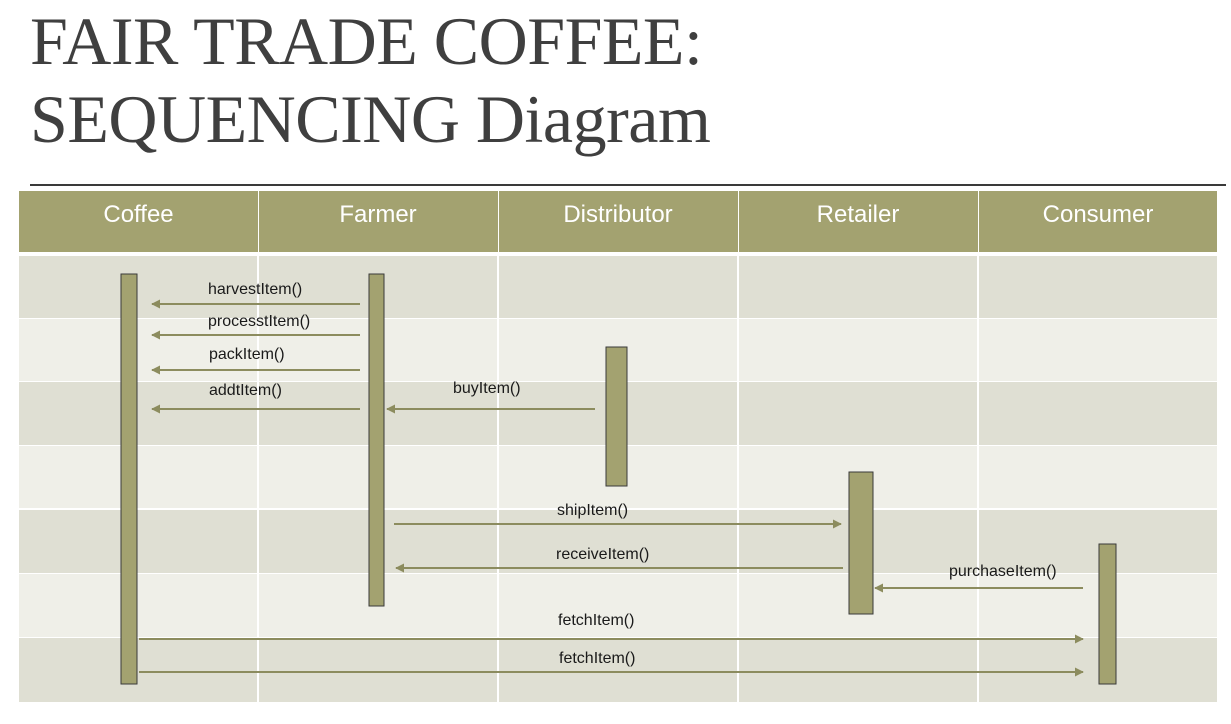 The width and height of the screenshot is (1231, 724). I want to click on message-label-harvest-item: harvestItem(), so click(255, 289).